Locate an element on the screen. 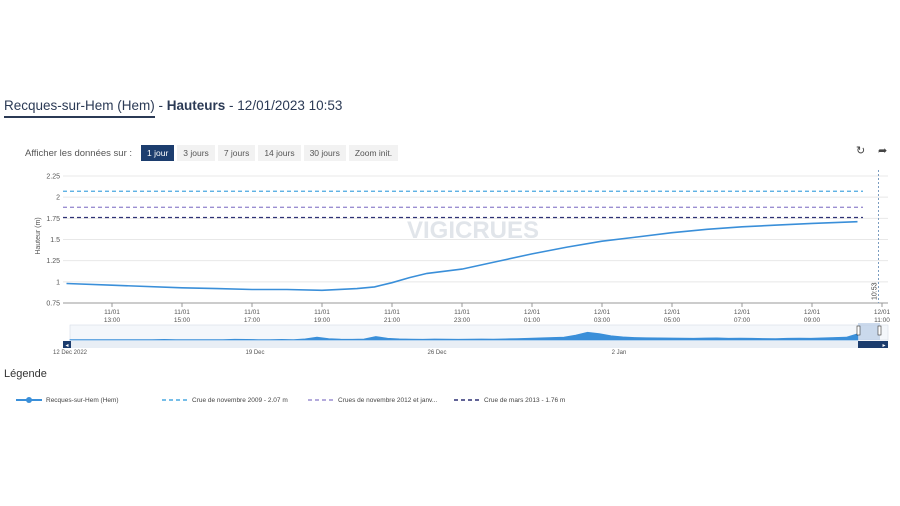 Image resolution: width=900 pixels, height=506 pixels. x-tick-time-label: 17:00 is located at coordinates (252, 320).